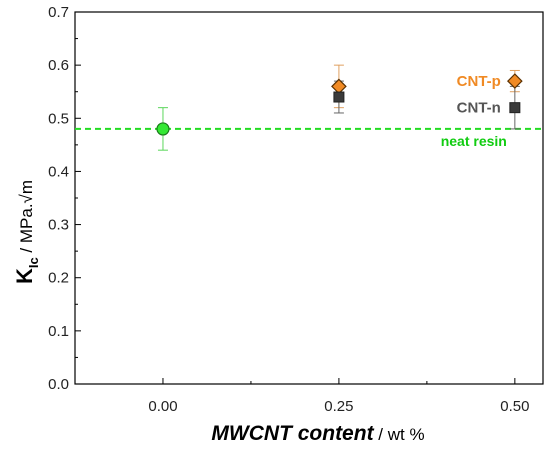 The height and width of the screenshot is (450, 550). I want to click on y-tick-label: 0.7, so click(58, 12).